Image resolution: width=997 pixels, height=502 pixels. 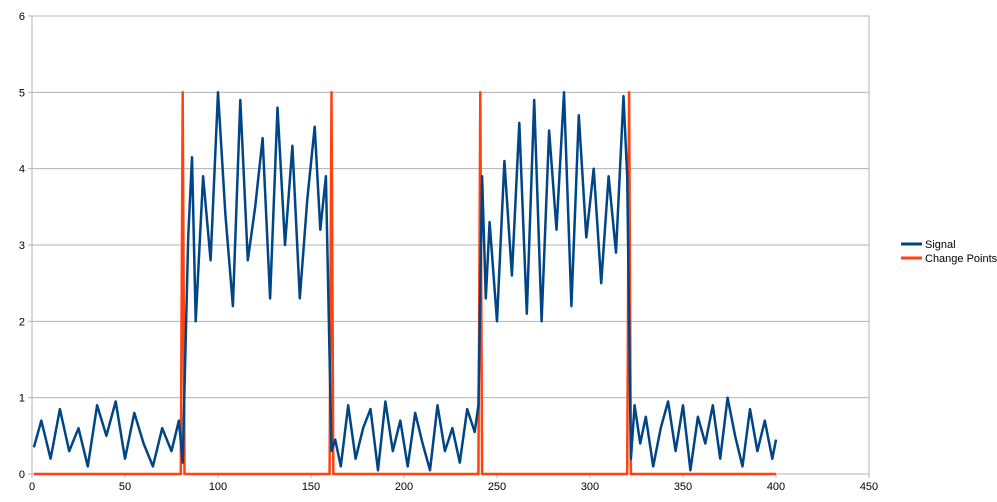 I want to click on x-tick-label-150: 150, so click(x=311, y=487).